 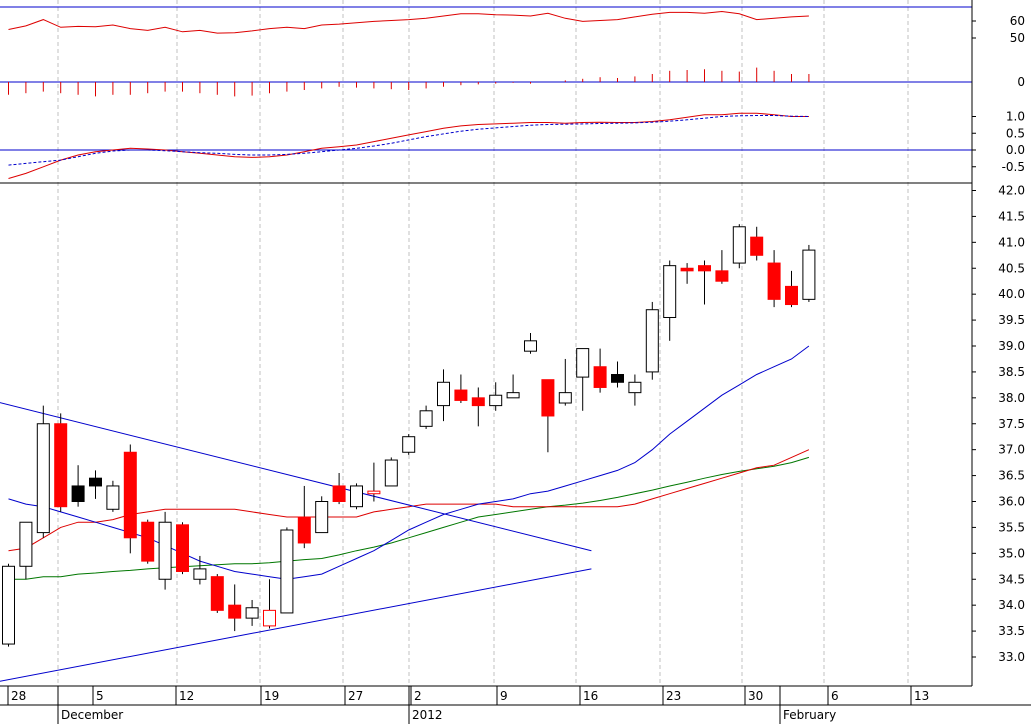 What do you see at coordinates (408, 140) in the screenshot?
I see `signal-line` at bounding box center [408, 140].